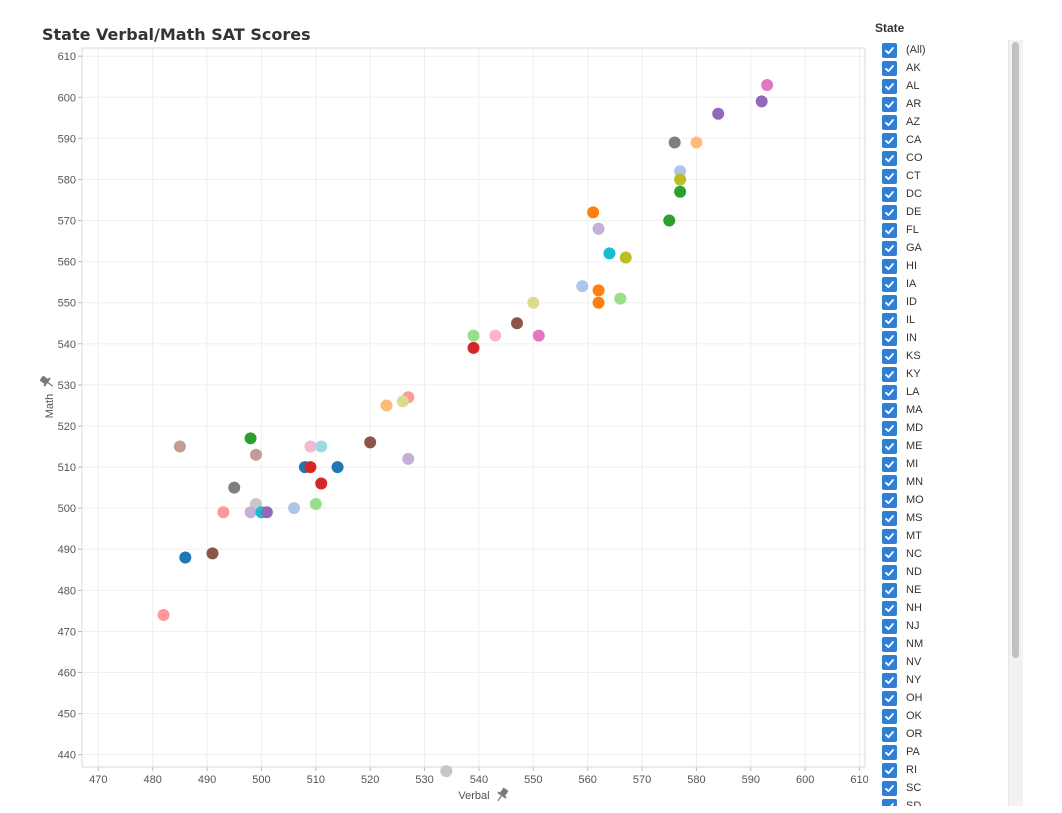  Describe the element at coordinates (904, 626) in the screenshot. I see `state-filter-item: NJ` at that location.